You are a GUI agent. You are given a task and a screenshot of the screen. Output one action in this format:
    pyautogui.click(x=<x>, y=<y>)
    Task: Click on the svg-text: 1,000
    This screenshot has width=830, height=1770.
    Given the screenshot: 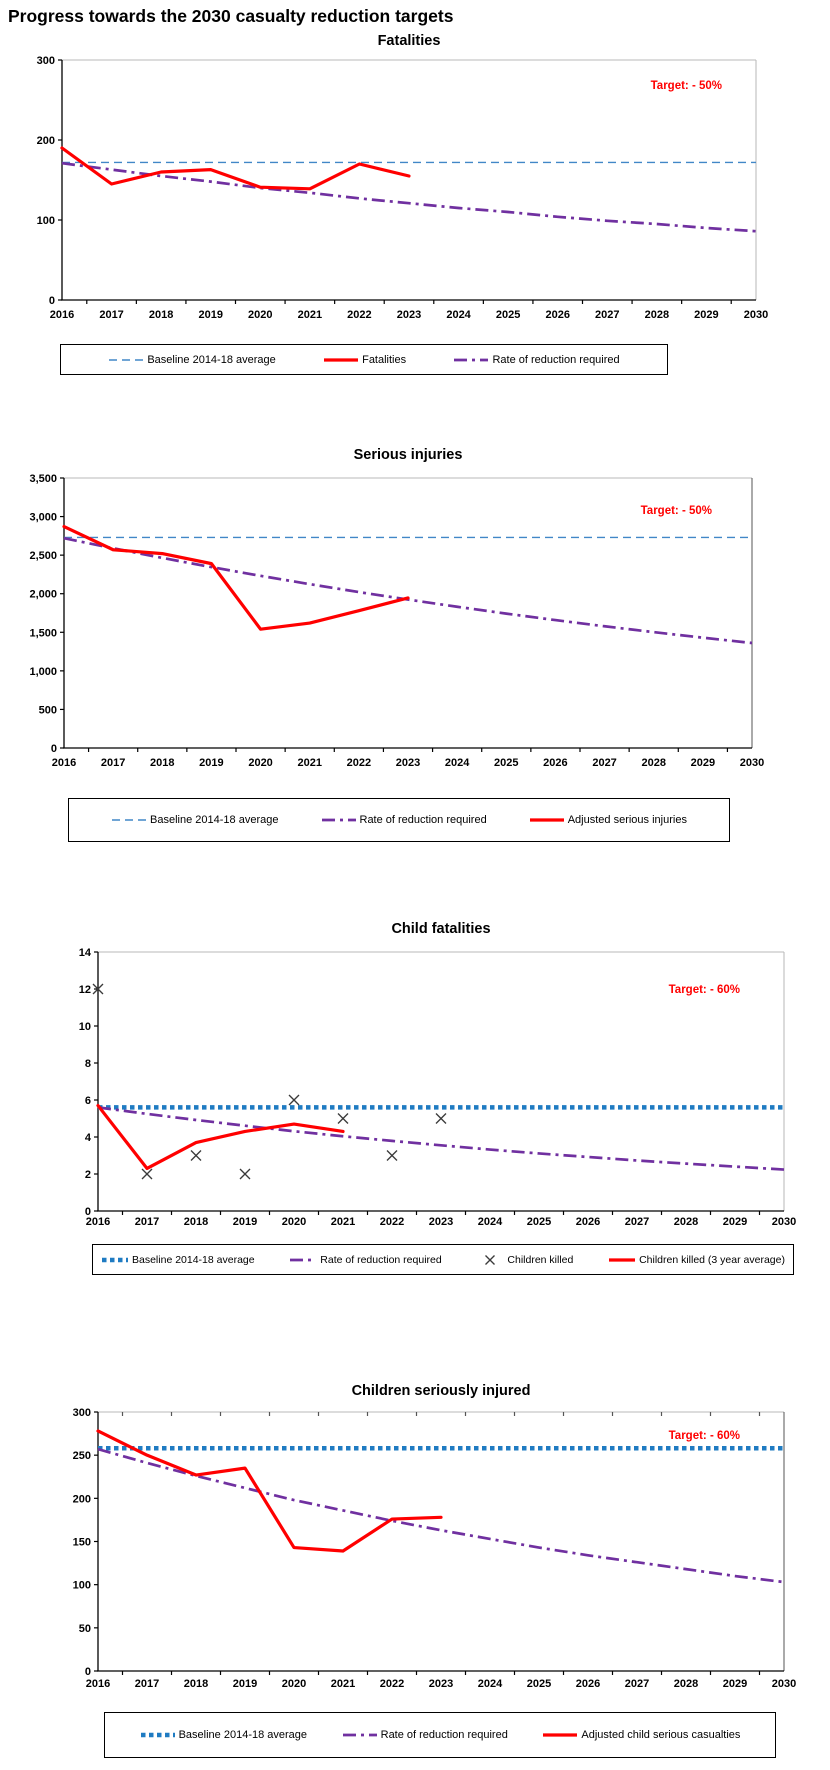 What is the action you would take?
    pyautogui.click(x=43, y=672)
    